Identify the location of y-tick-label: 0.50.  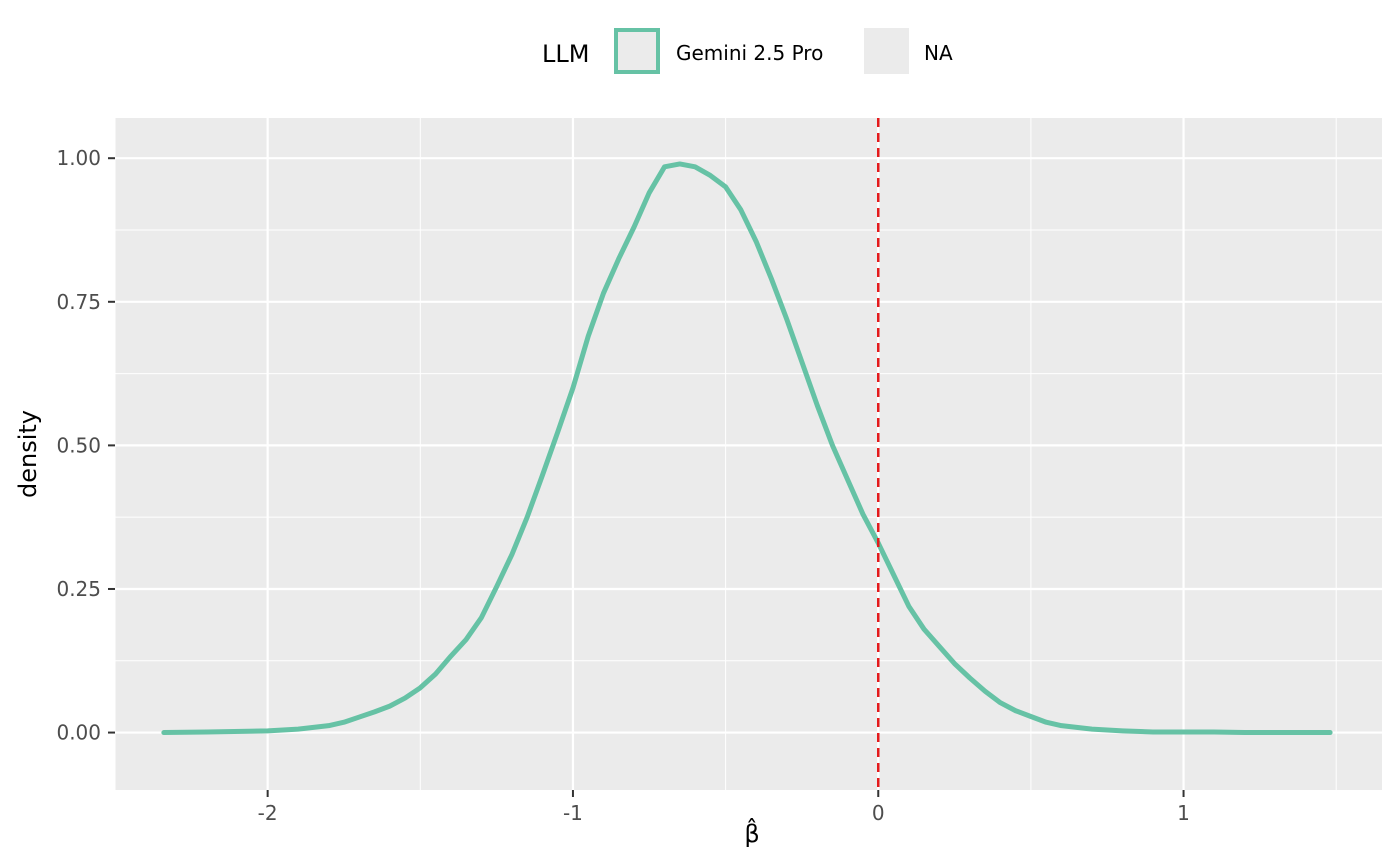
(78, 445).